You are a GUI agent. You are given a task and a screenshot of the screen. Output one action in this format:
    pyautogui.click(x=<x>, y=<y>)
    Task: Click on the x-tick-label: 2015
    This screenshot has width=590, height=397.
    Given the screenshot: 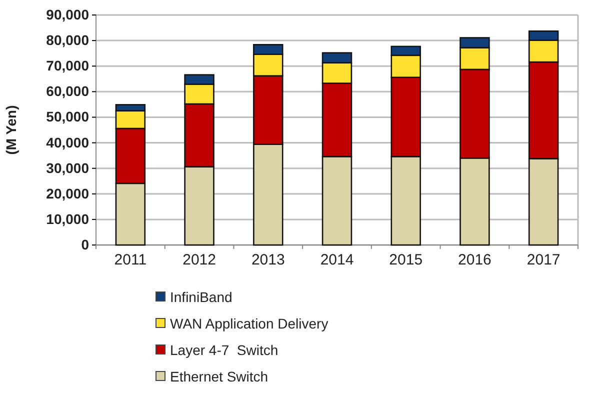 What is the action you would take?
    pyautogui.click(x=406, y=260)
    